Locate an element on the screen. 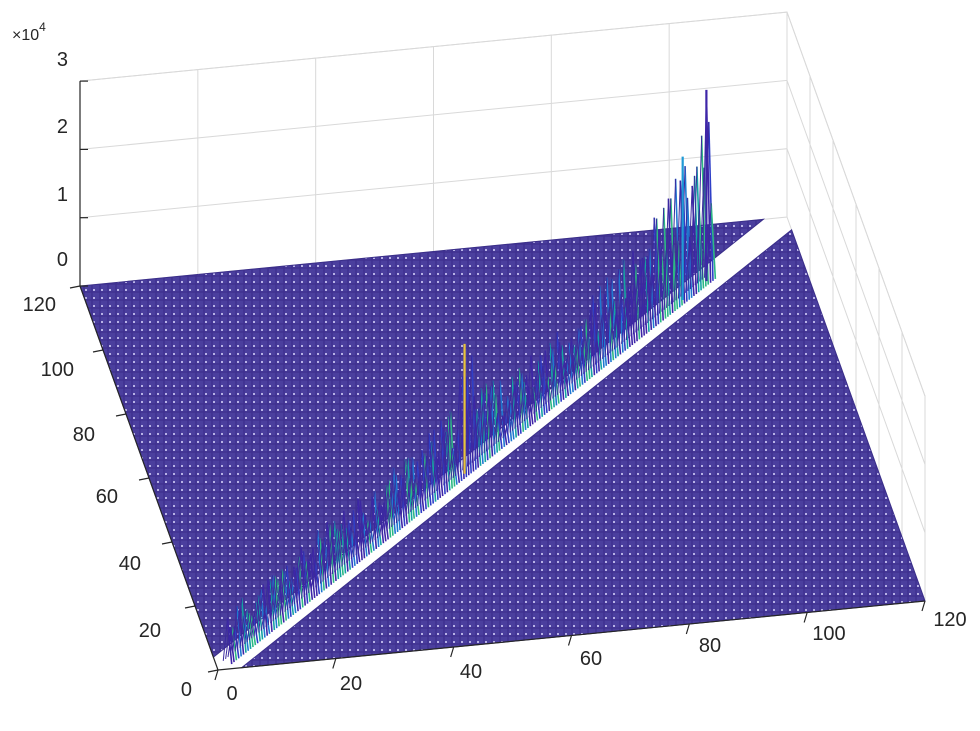 The image size is (980, 731). z-tick-label: 2 is located at coordinates (62, 127).